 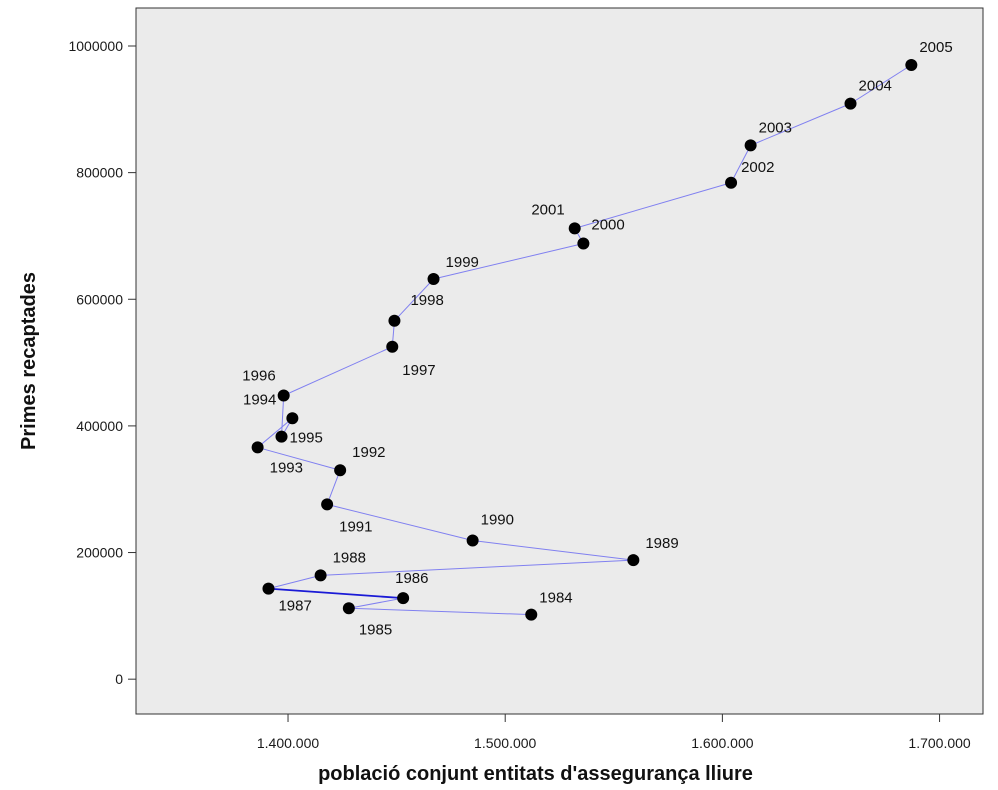 What do you see at coordinates (375, 629) in the screenshot?
I see `point-label: 1985` at bounding box center [375, 629].